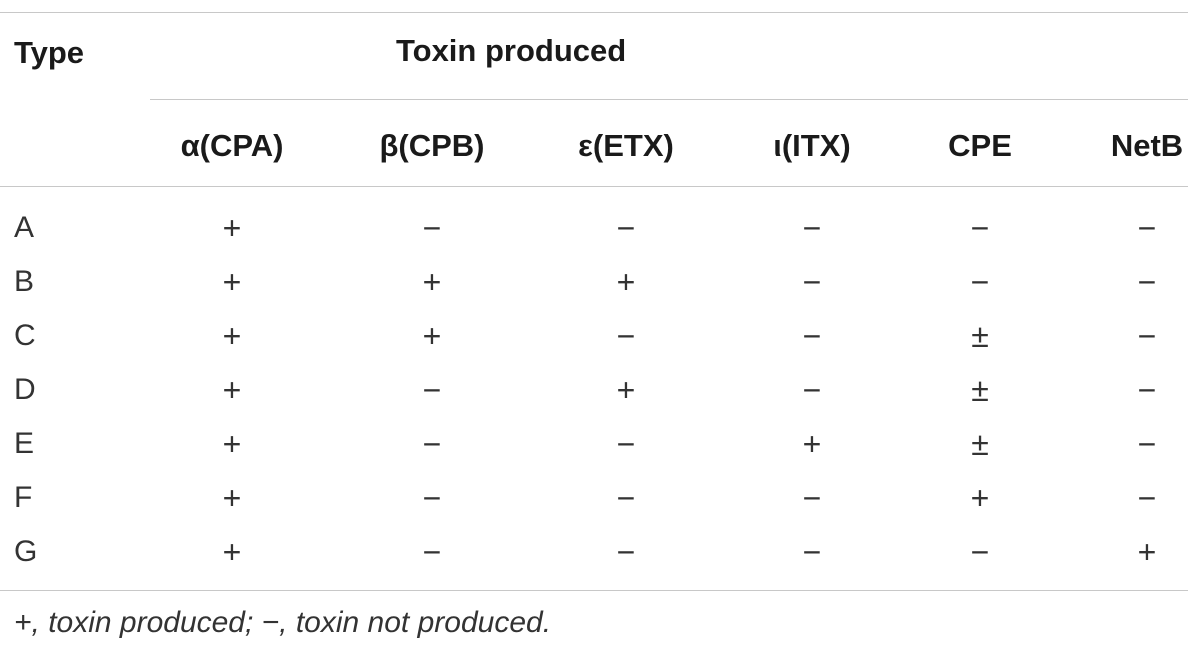 This screenshot has width=1200, height=653. I want to click on row-type-label: D, so click(25, 389).